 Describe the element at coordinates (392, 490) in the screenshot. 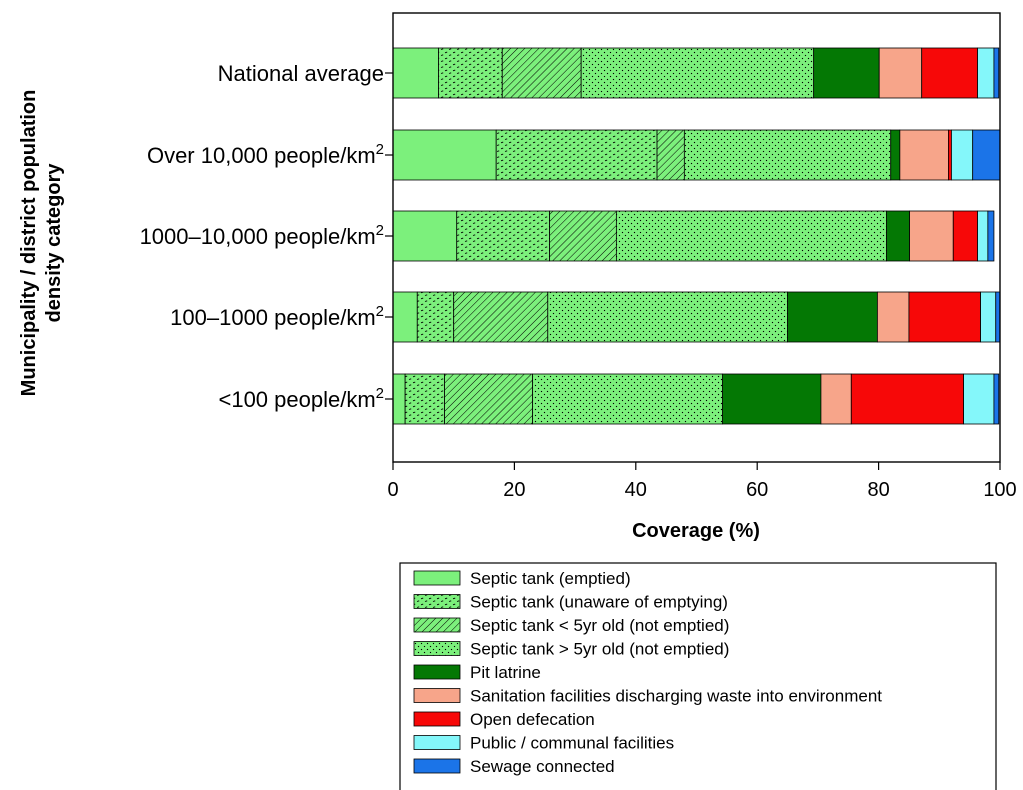

I see `x-tick-label: 0` at that location.